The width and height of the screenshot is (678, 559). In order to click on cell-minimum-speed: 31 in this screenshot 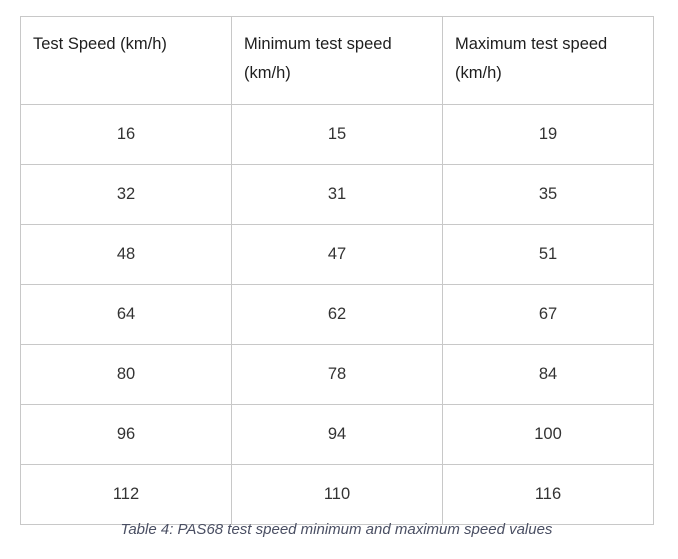, I will do `click(337, 194)`.